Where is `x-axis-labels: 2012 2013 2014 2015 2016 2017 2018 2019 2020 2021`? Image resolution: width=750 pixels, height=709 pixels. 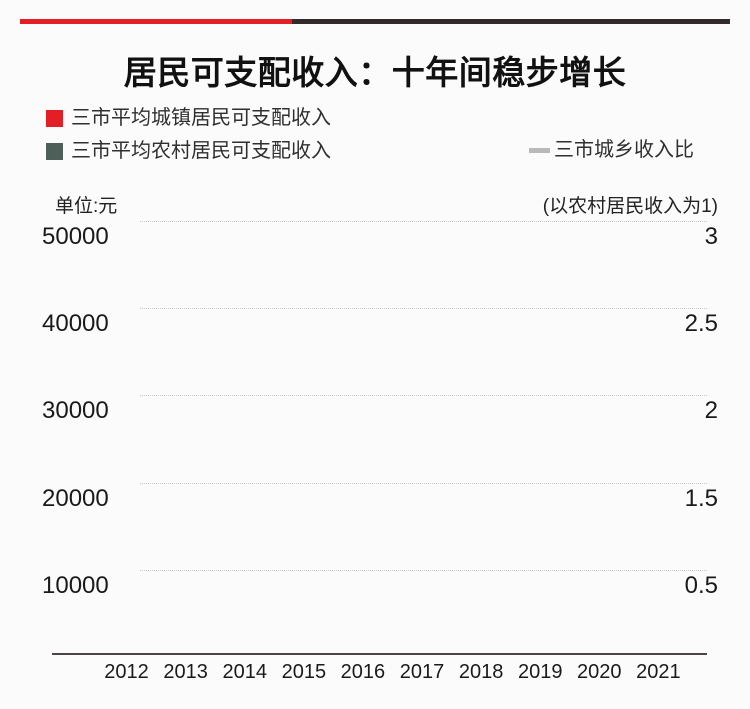
x-axis-labels: 2012 2013 2014 2015 2016 2017 2018 2019 2020 2021 is located at coordinates (392, 672).